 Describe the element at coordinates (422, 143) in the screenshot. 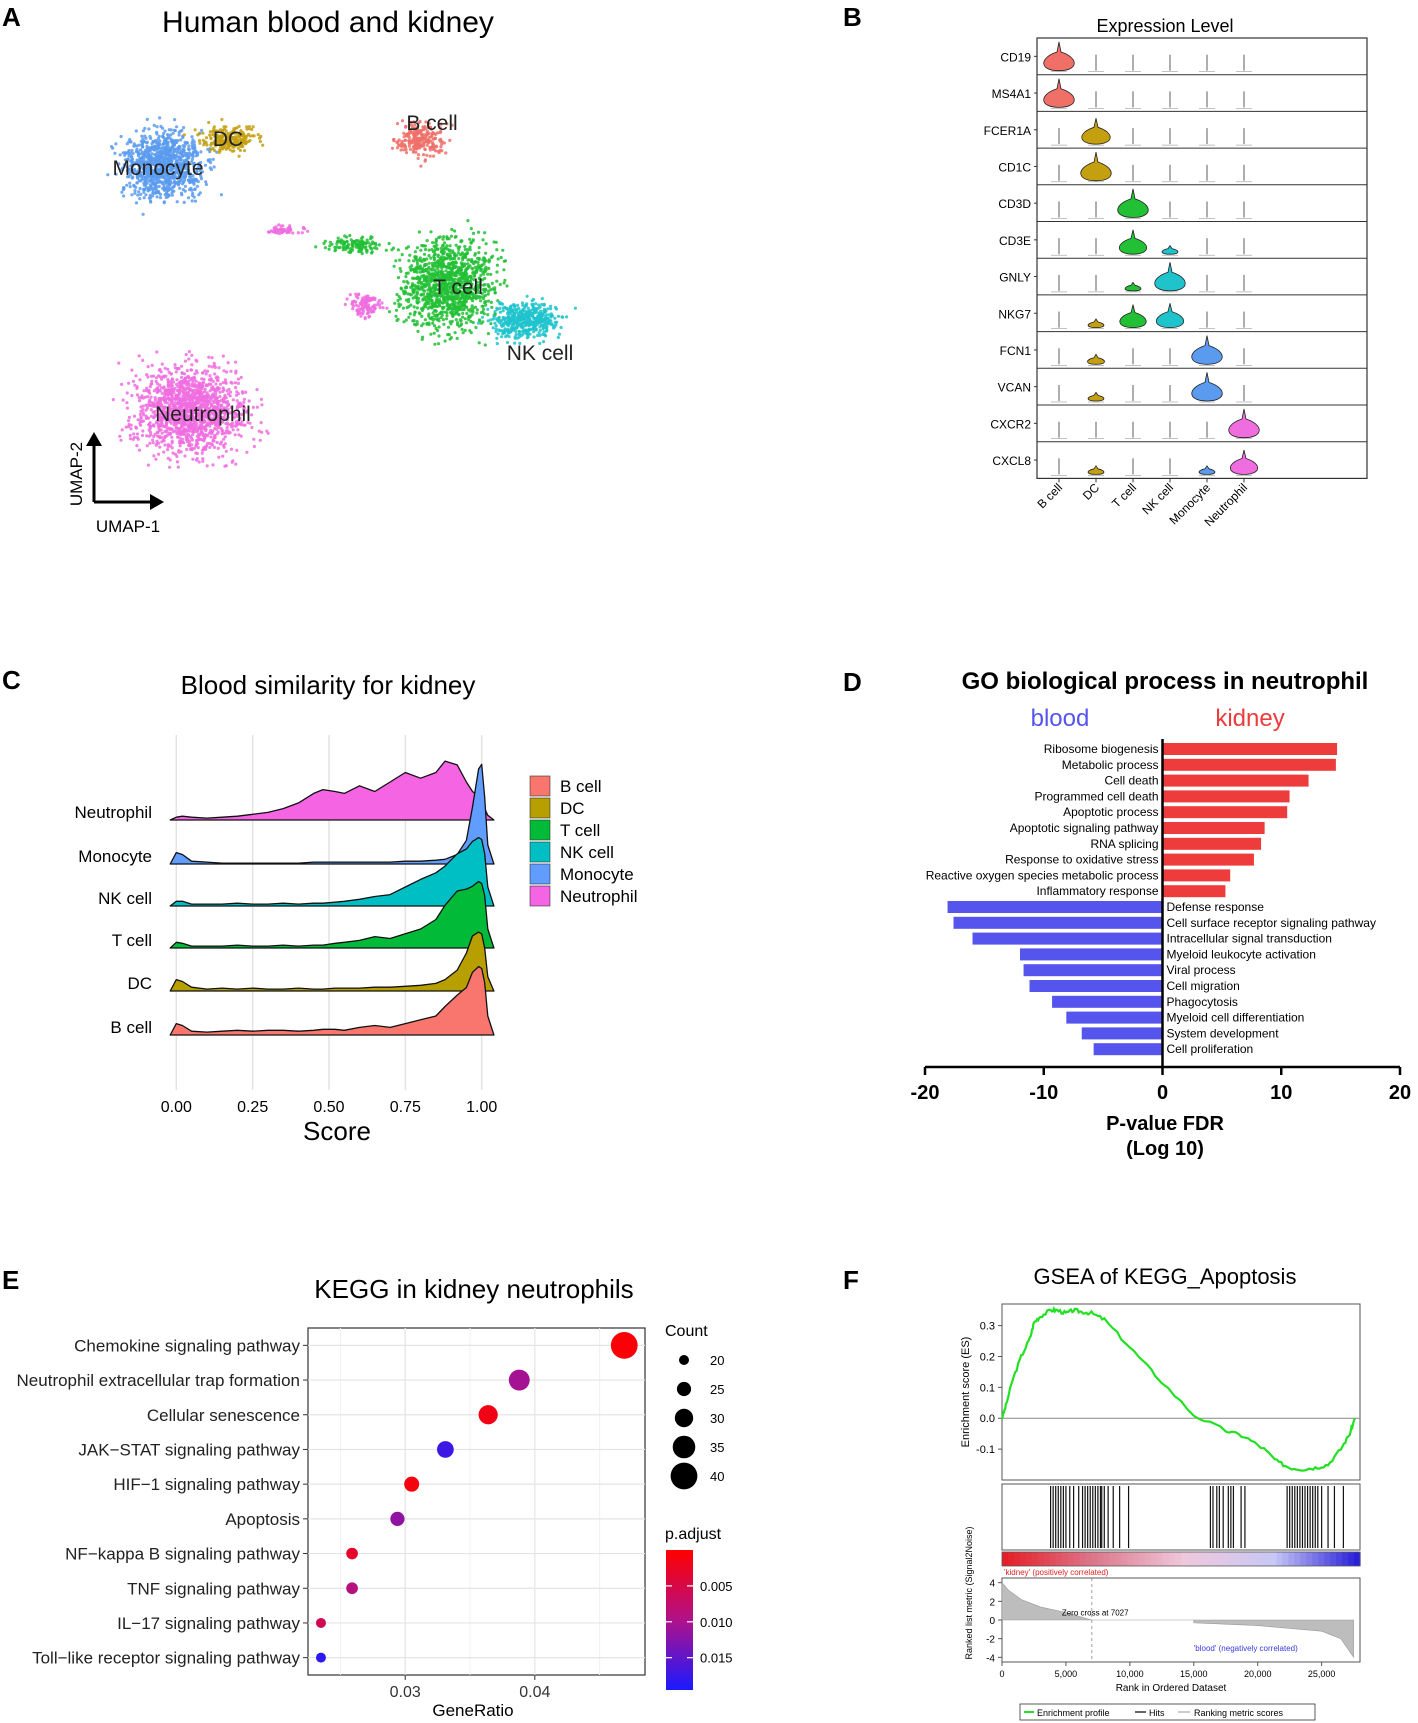

I see `umap-cluster-b-cell` at that location.